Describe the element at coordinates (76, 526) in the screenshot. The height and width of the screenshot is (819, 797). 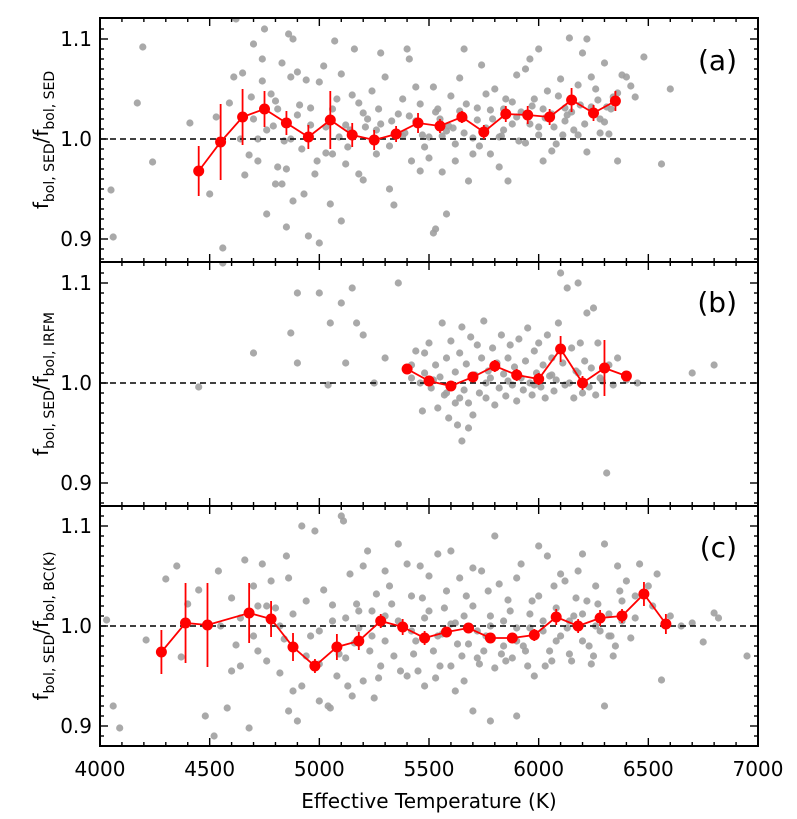
I see `y-tick-label-c: 1.1` at that location.